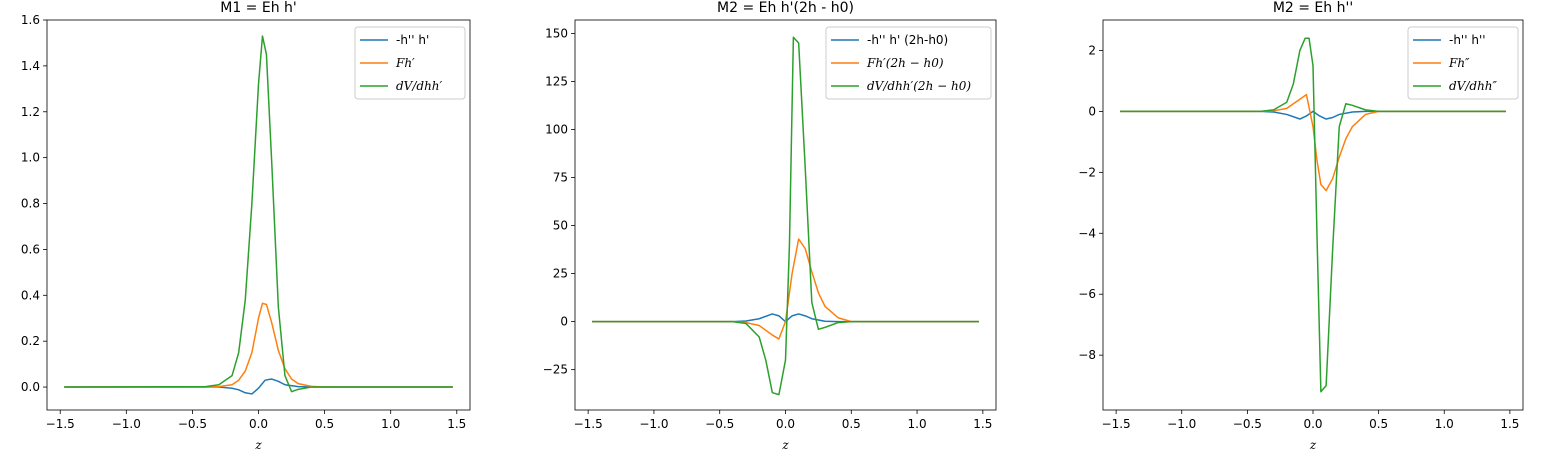  What do you see at coordinates (560, 226) in the screenshot?
I see `y-tick-label: 50` at bounding box center [560, 226].